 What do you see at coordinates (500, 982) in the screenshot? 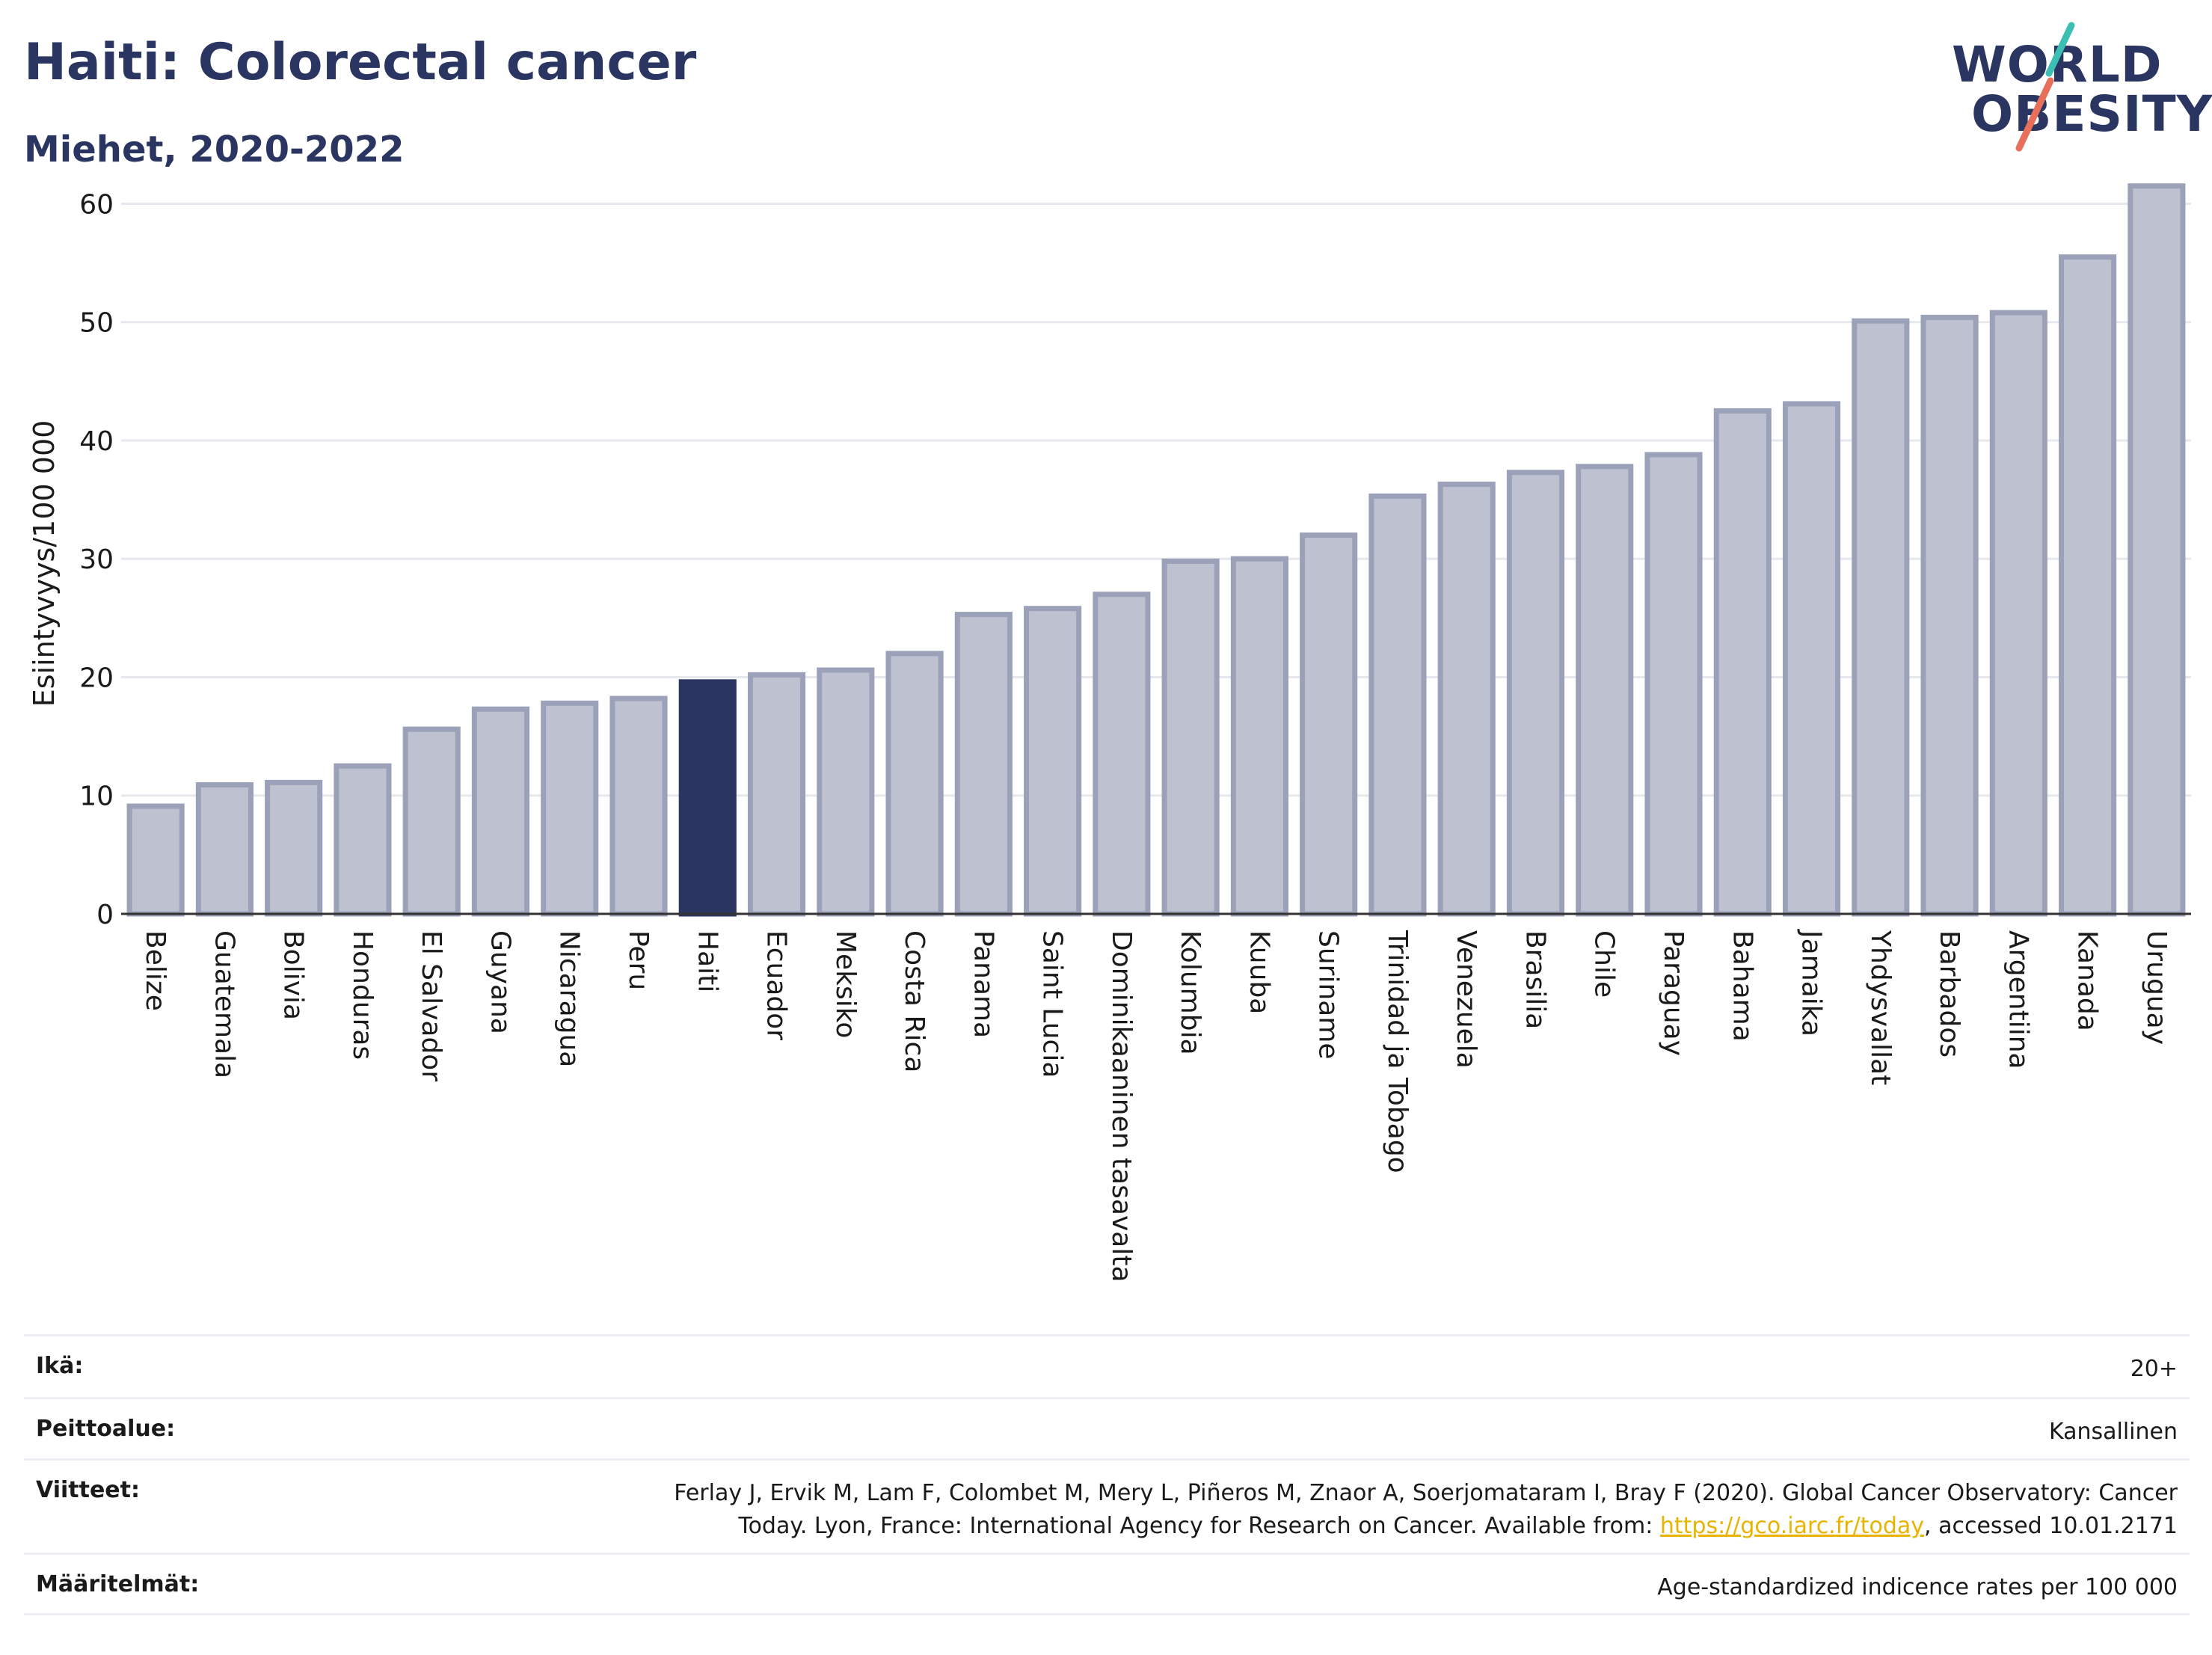
I see `x-tick-label: Guyana` at bounding box center [500, 982].